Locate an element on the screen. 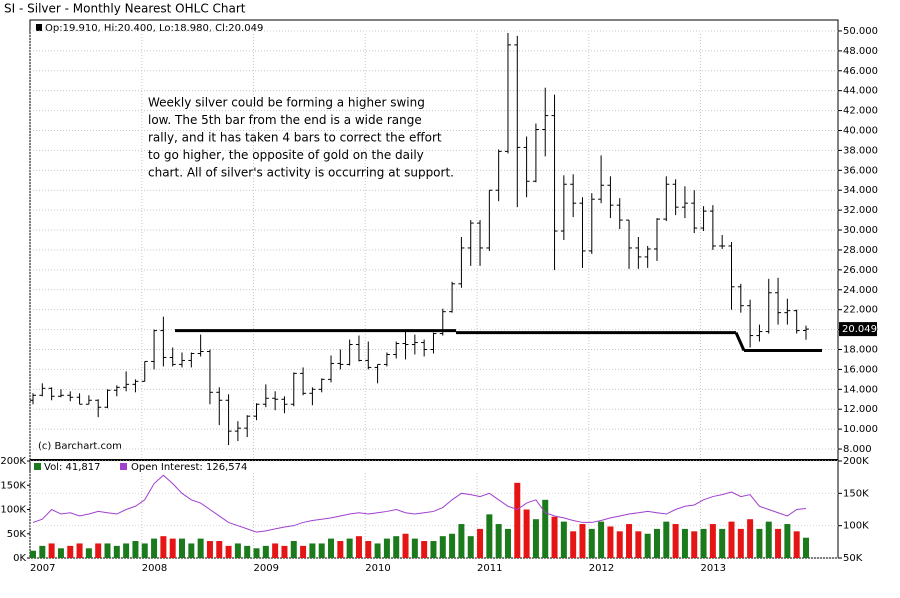 The height and width of the screenshot is (598, 900). y-tick-label: 14.000 is located at coordinates (860, 389).